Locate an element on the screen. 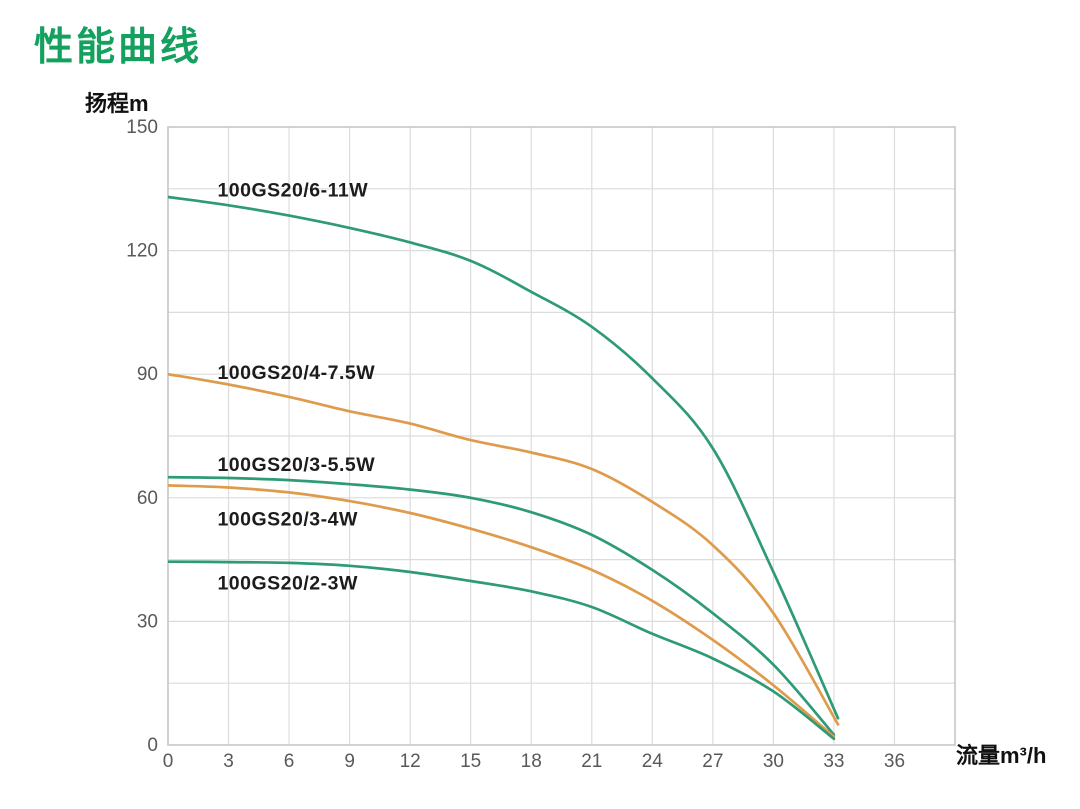  x-tick-label: 15 is located at coordinates (470, 761).